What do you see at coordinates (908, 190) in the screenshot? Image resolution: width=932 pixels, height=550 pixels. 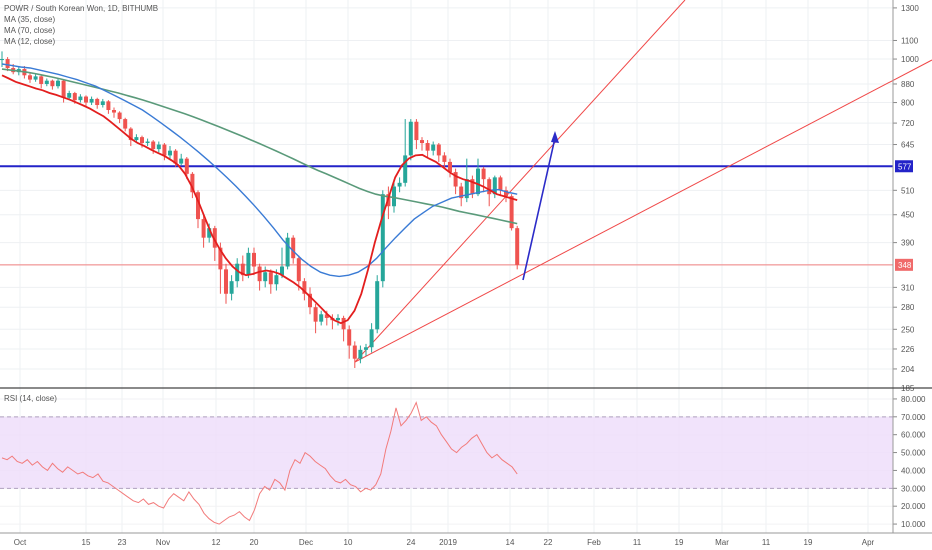 I see `y-tick-label: 510` at bounding box center [908, 190].